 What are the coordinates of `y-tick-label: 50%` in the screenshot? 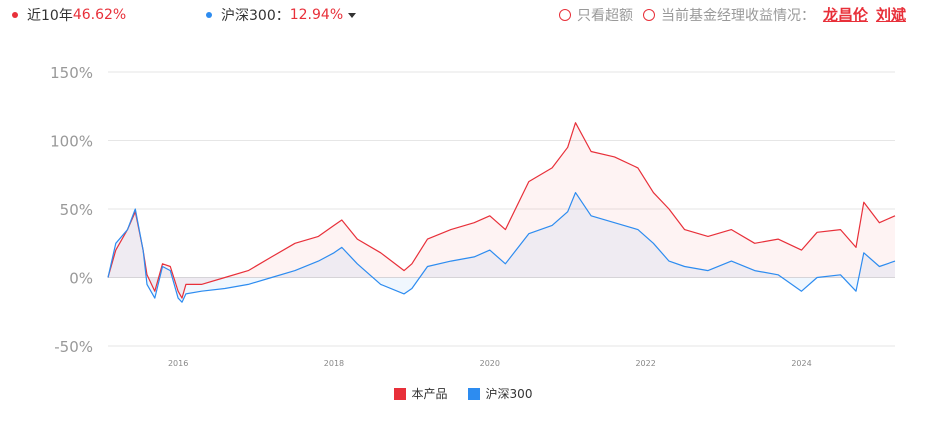 It's located at (76, 210).